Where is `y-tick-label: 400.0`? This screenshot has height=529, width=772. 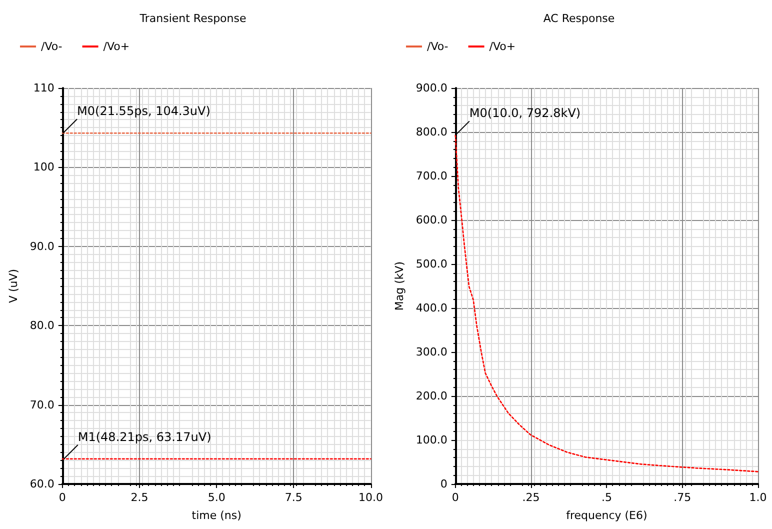
y-tick-label: 400.0 is located at coordinates (432, 308).